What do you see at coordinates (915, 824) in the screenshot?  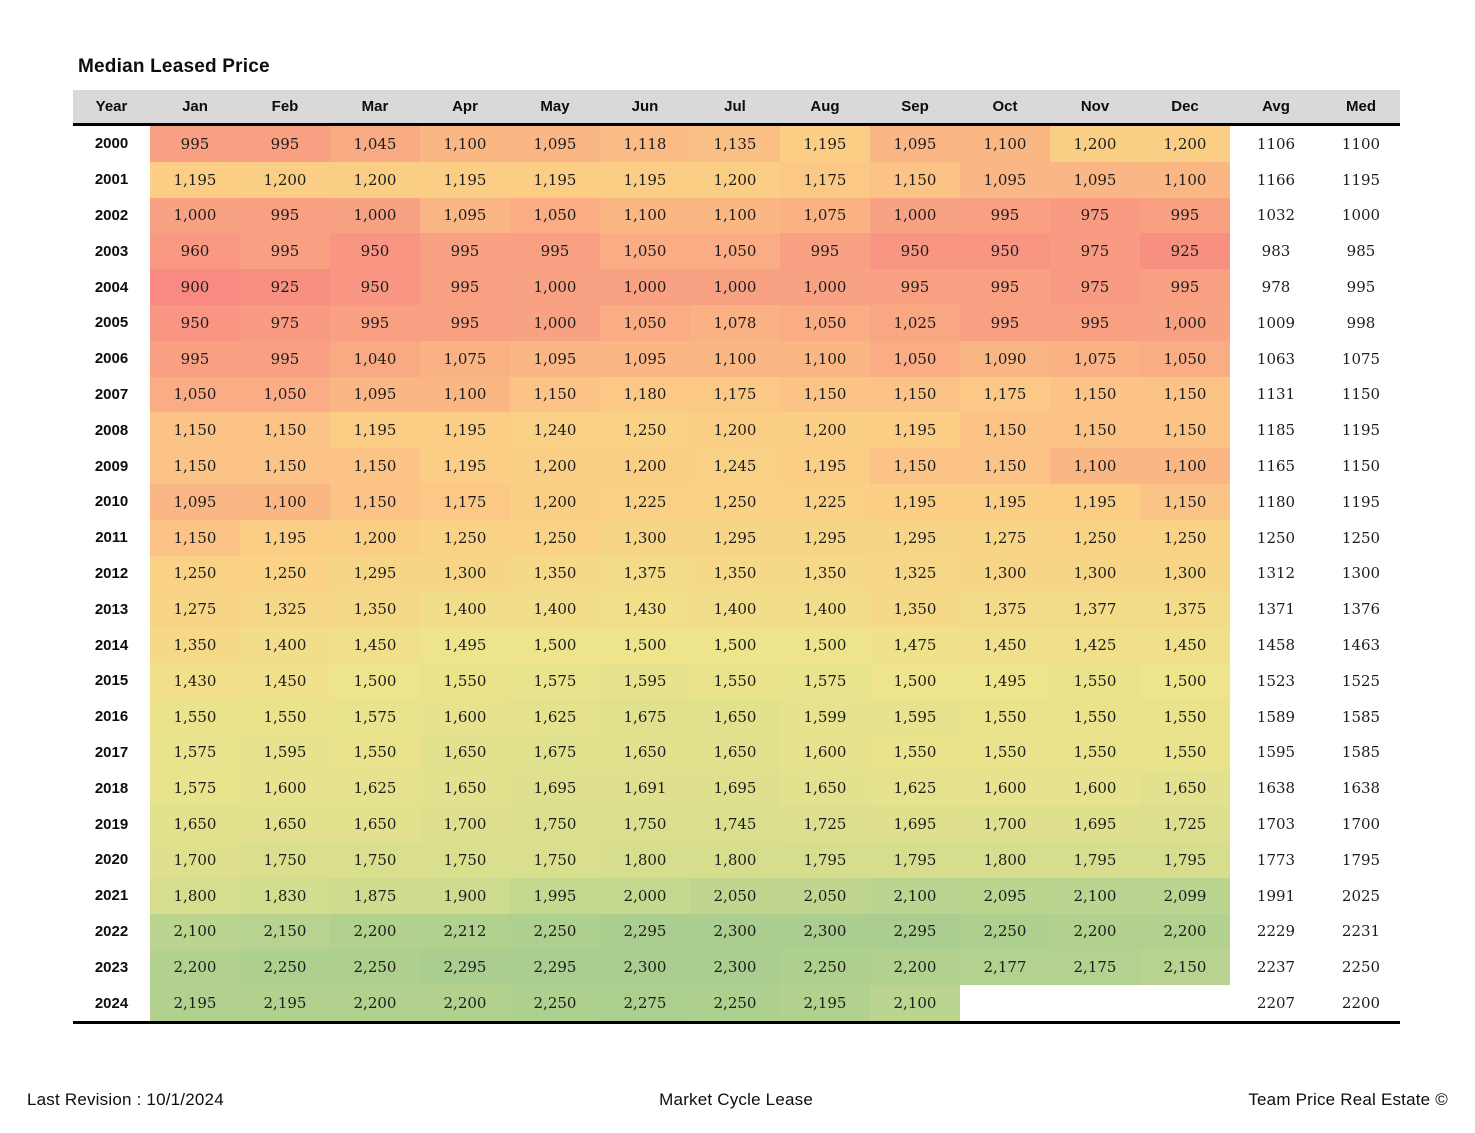 I see `price-cell: 1,695` at bounding box center [915, 824].